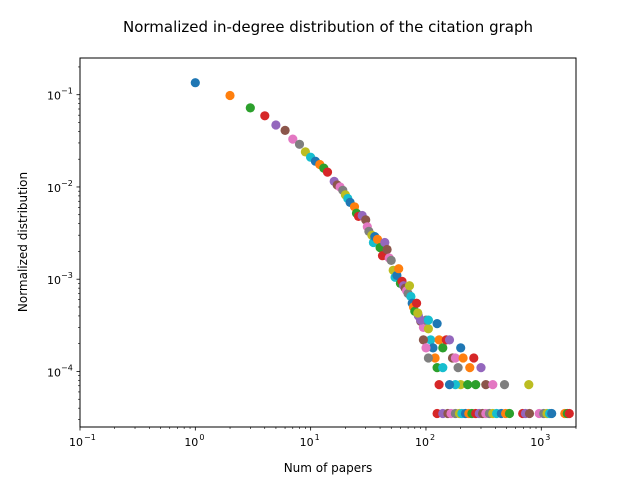 The height and width of the screenshot is (480, 640). I want to click on x-tick-exponent: 3, so click(547, 437).